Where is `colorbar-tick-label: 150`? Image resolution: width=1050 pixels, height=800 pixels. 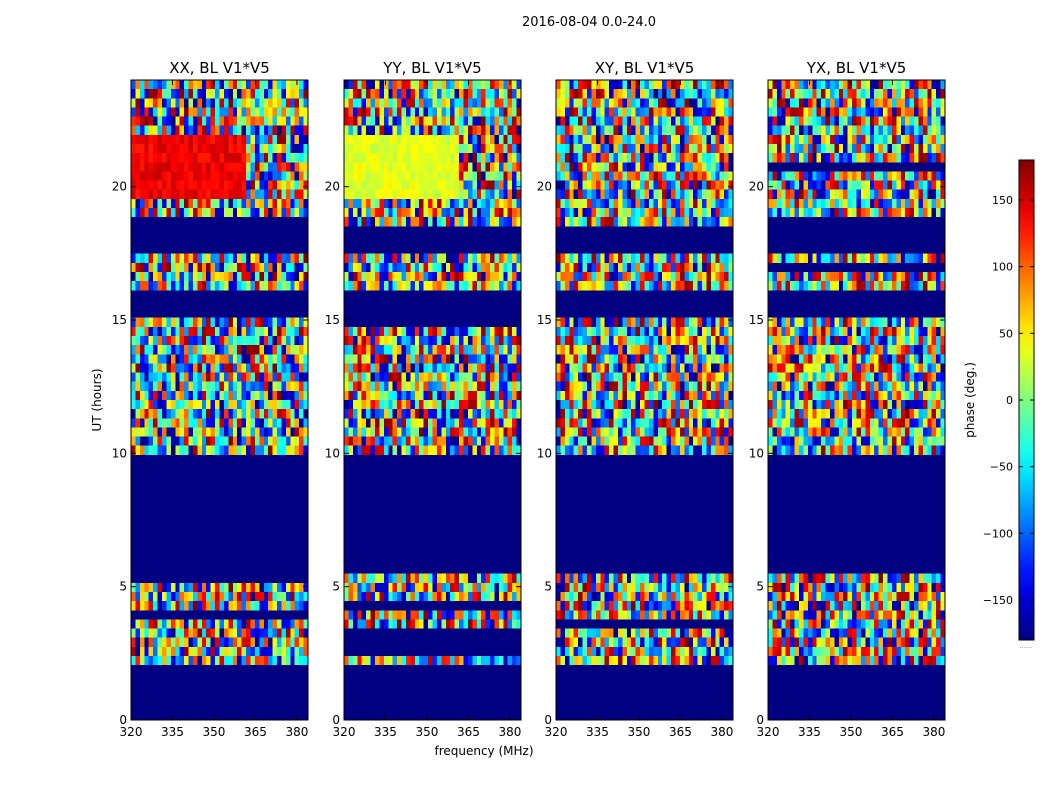
colorbar-tick-label: 150 is located at coordinates (1002, 200).